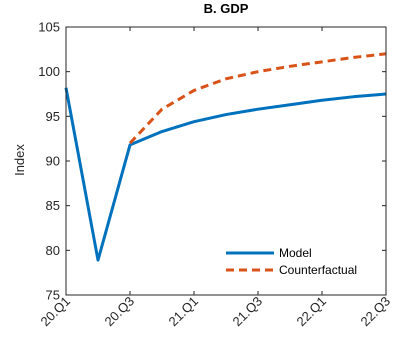  Describe the element at coordinates (53, 250) in the screenshot. I see `y-tick-label: 80` at that location.